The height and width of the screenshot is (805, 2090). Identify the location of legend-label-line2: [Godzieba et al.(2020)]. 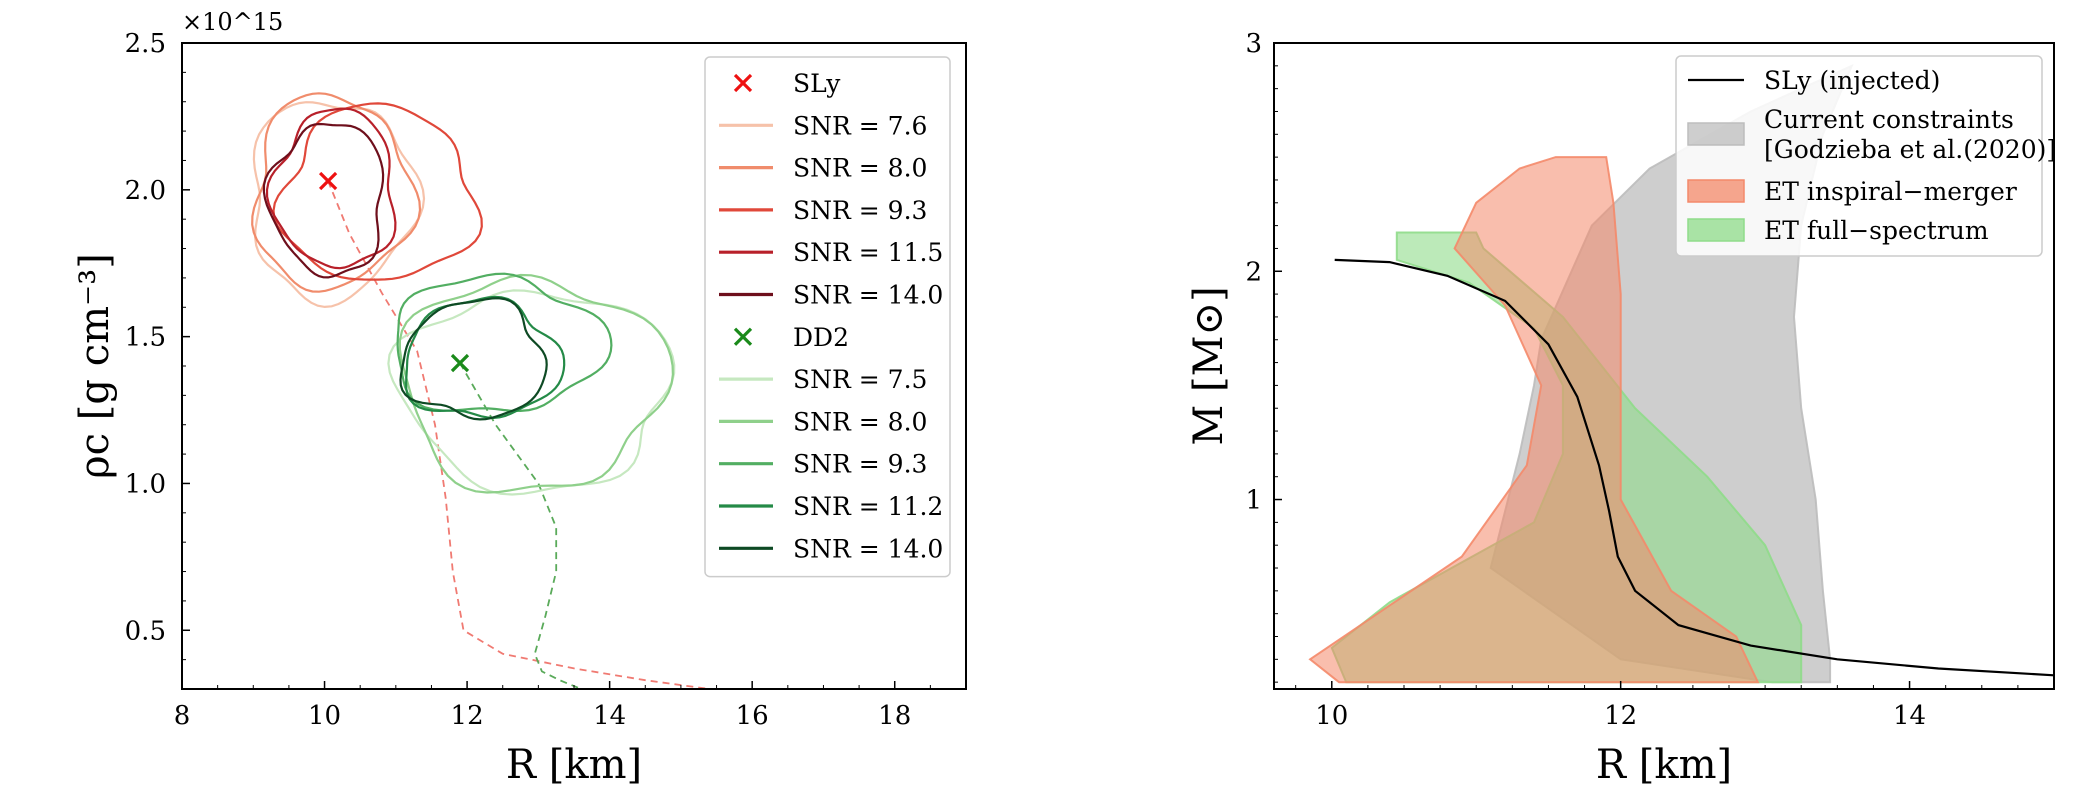
(1910, 149).